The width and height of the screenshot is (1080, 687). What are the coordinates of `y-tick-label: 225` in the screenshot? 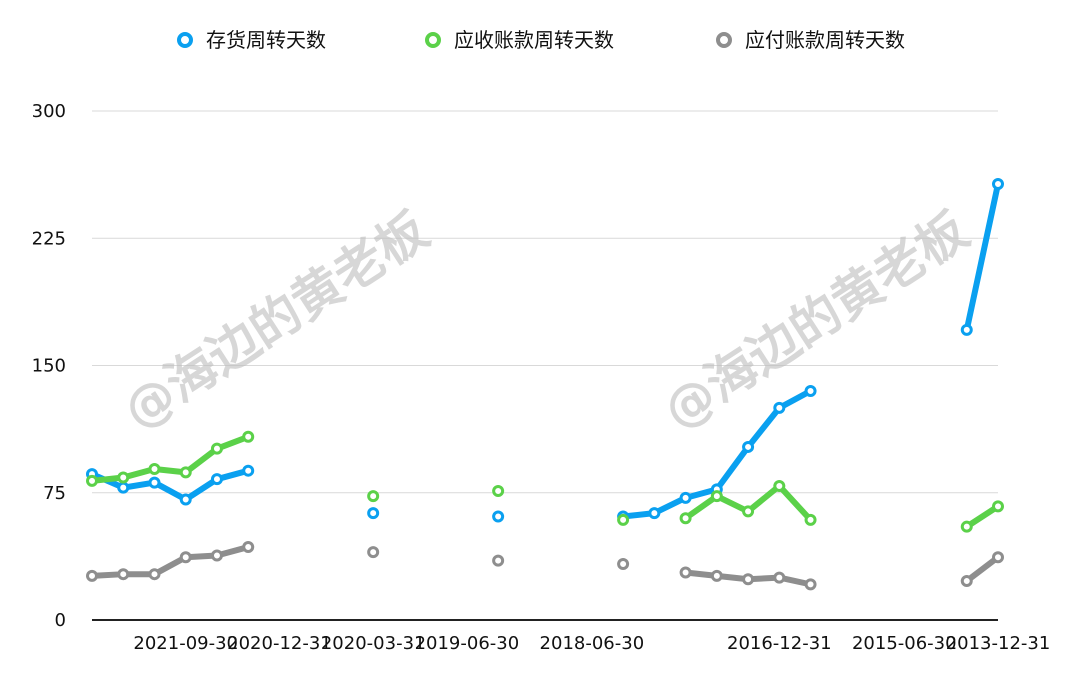 It's located at (49, 238).